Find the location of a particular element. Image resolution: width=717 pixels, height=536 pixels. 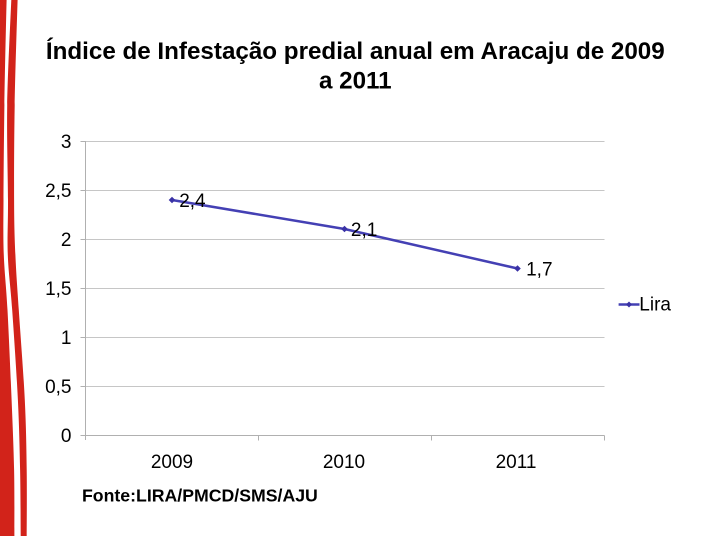

svg-text: Fonte:LIRA/PMCD/SMS/AJU is located at coordinates (200, 496).